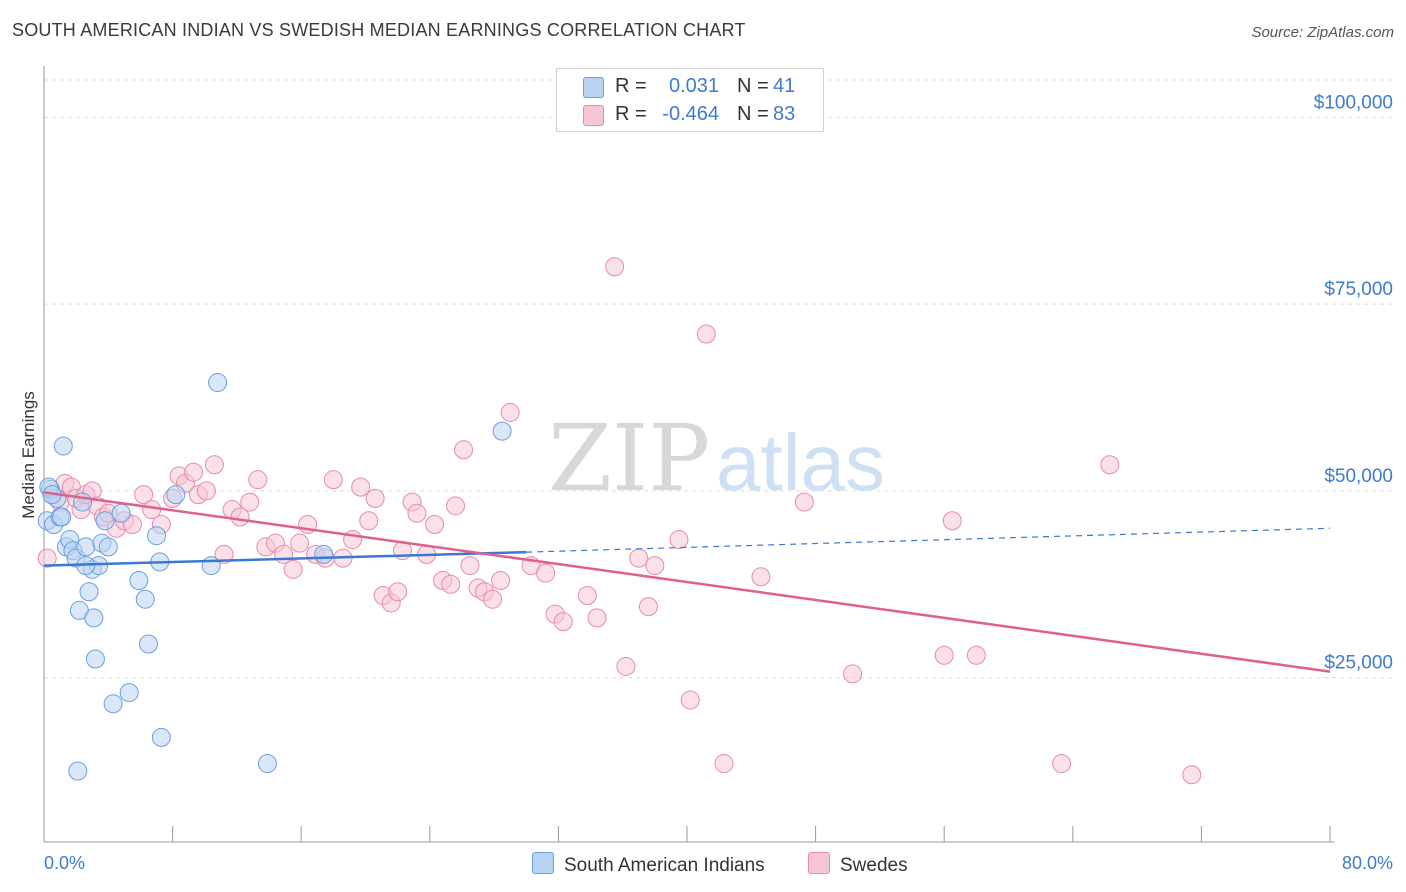 The width and height of the screenshot is (1406, 892). Describe the element at coordinates (1322, 32) in the screenshot. I see `source-attribution: Source: ZipAtlas.com` at that location.